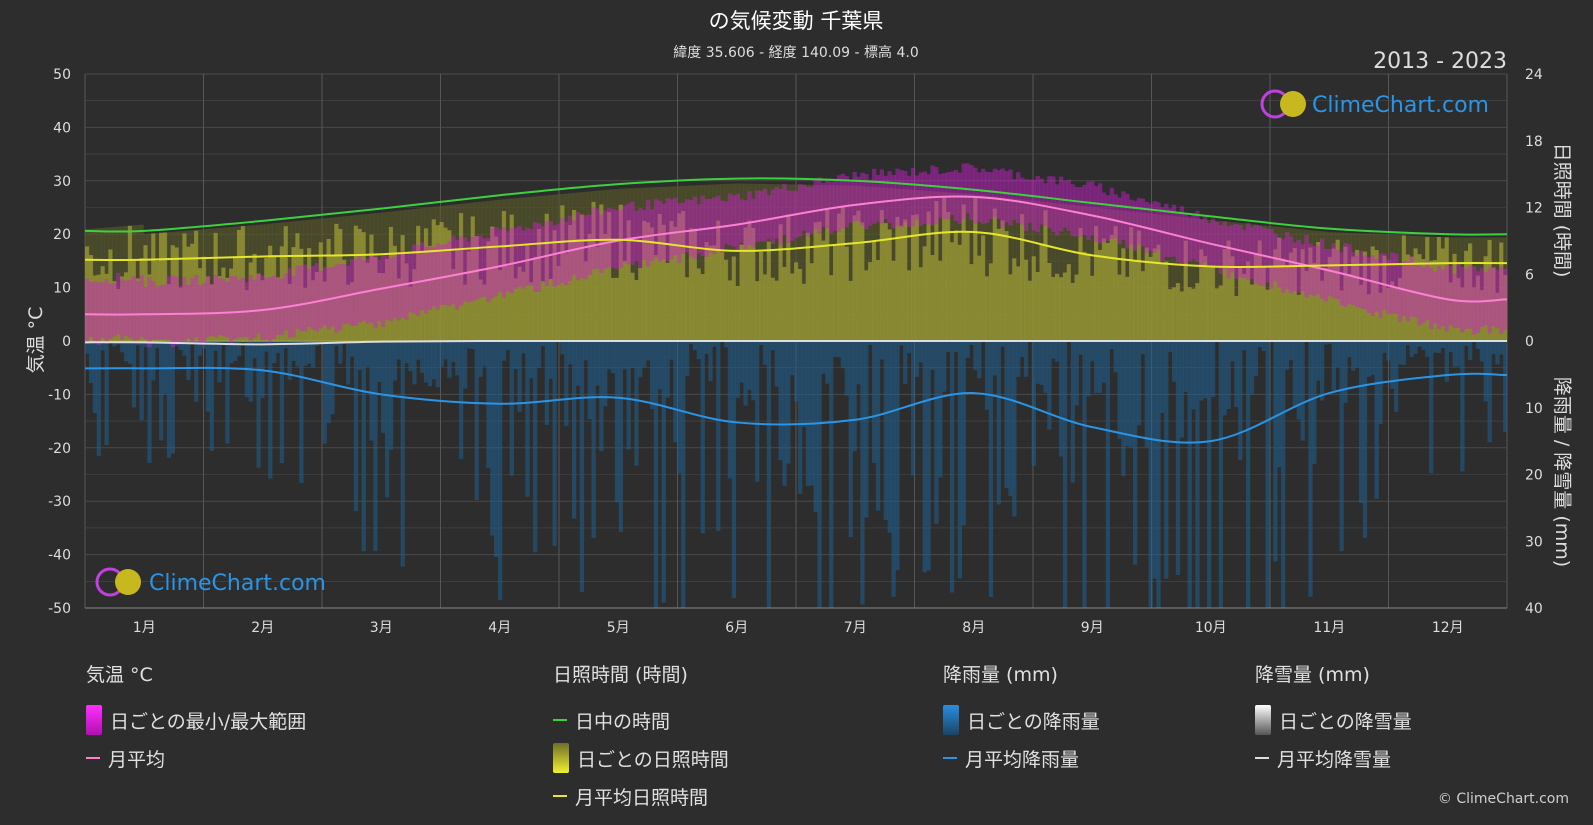 The image size is (1593, 825). What do you see at coordinates (1534, 142) in the screenshot?
I see `right-top-tick-label: 18` at bounding box center [1534, 142].